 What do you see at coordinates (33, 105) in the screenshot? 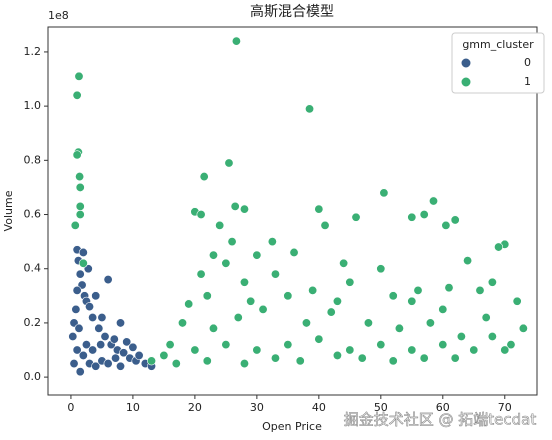
I see `y-tick-label: 1.0` at bounding box center [33, 105].